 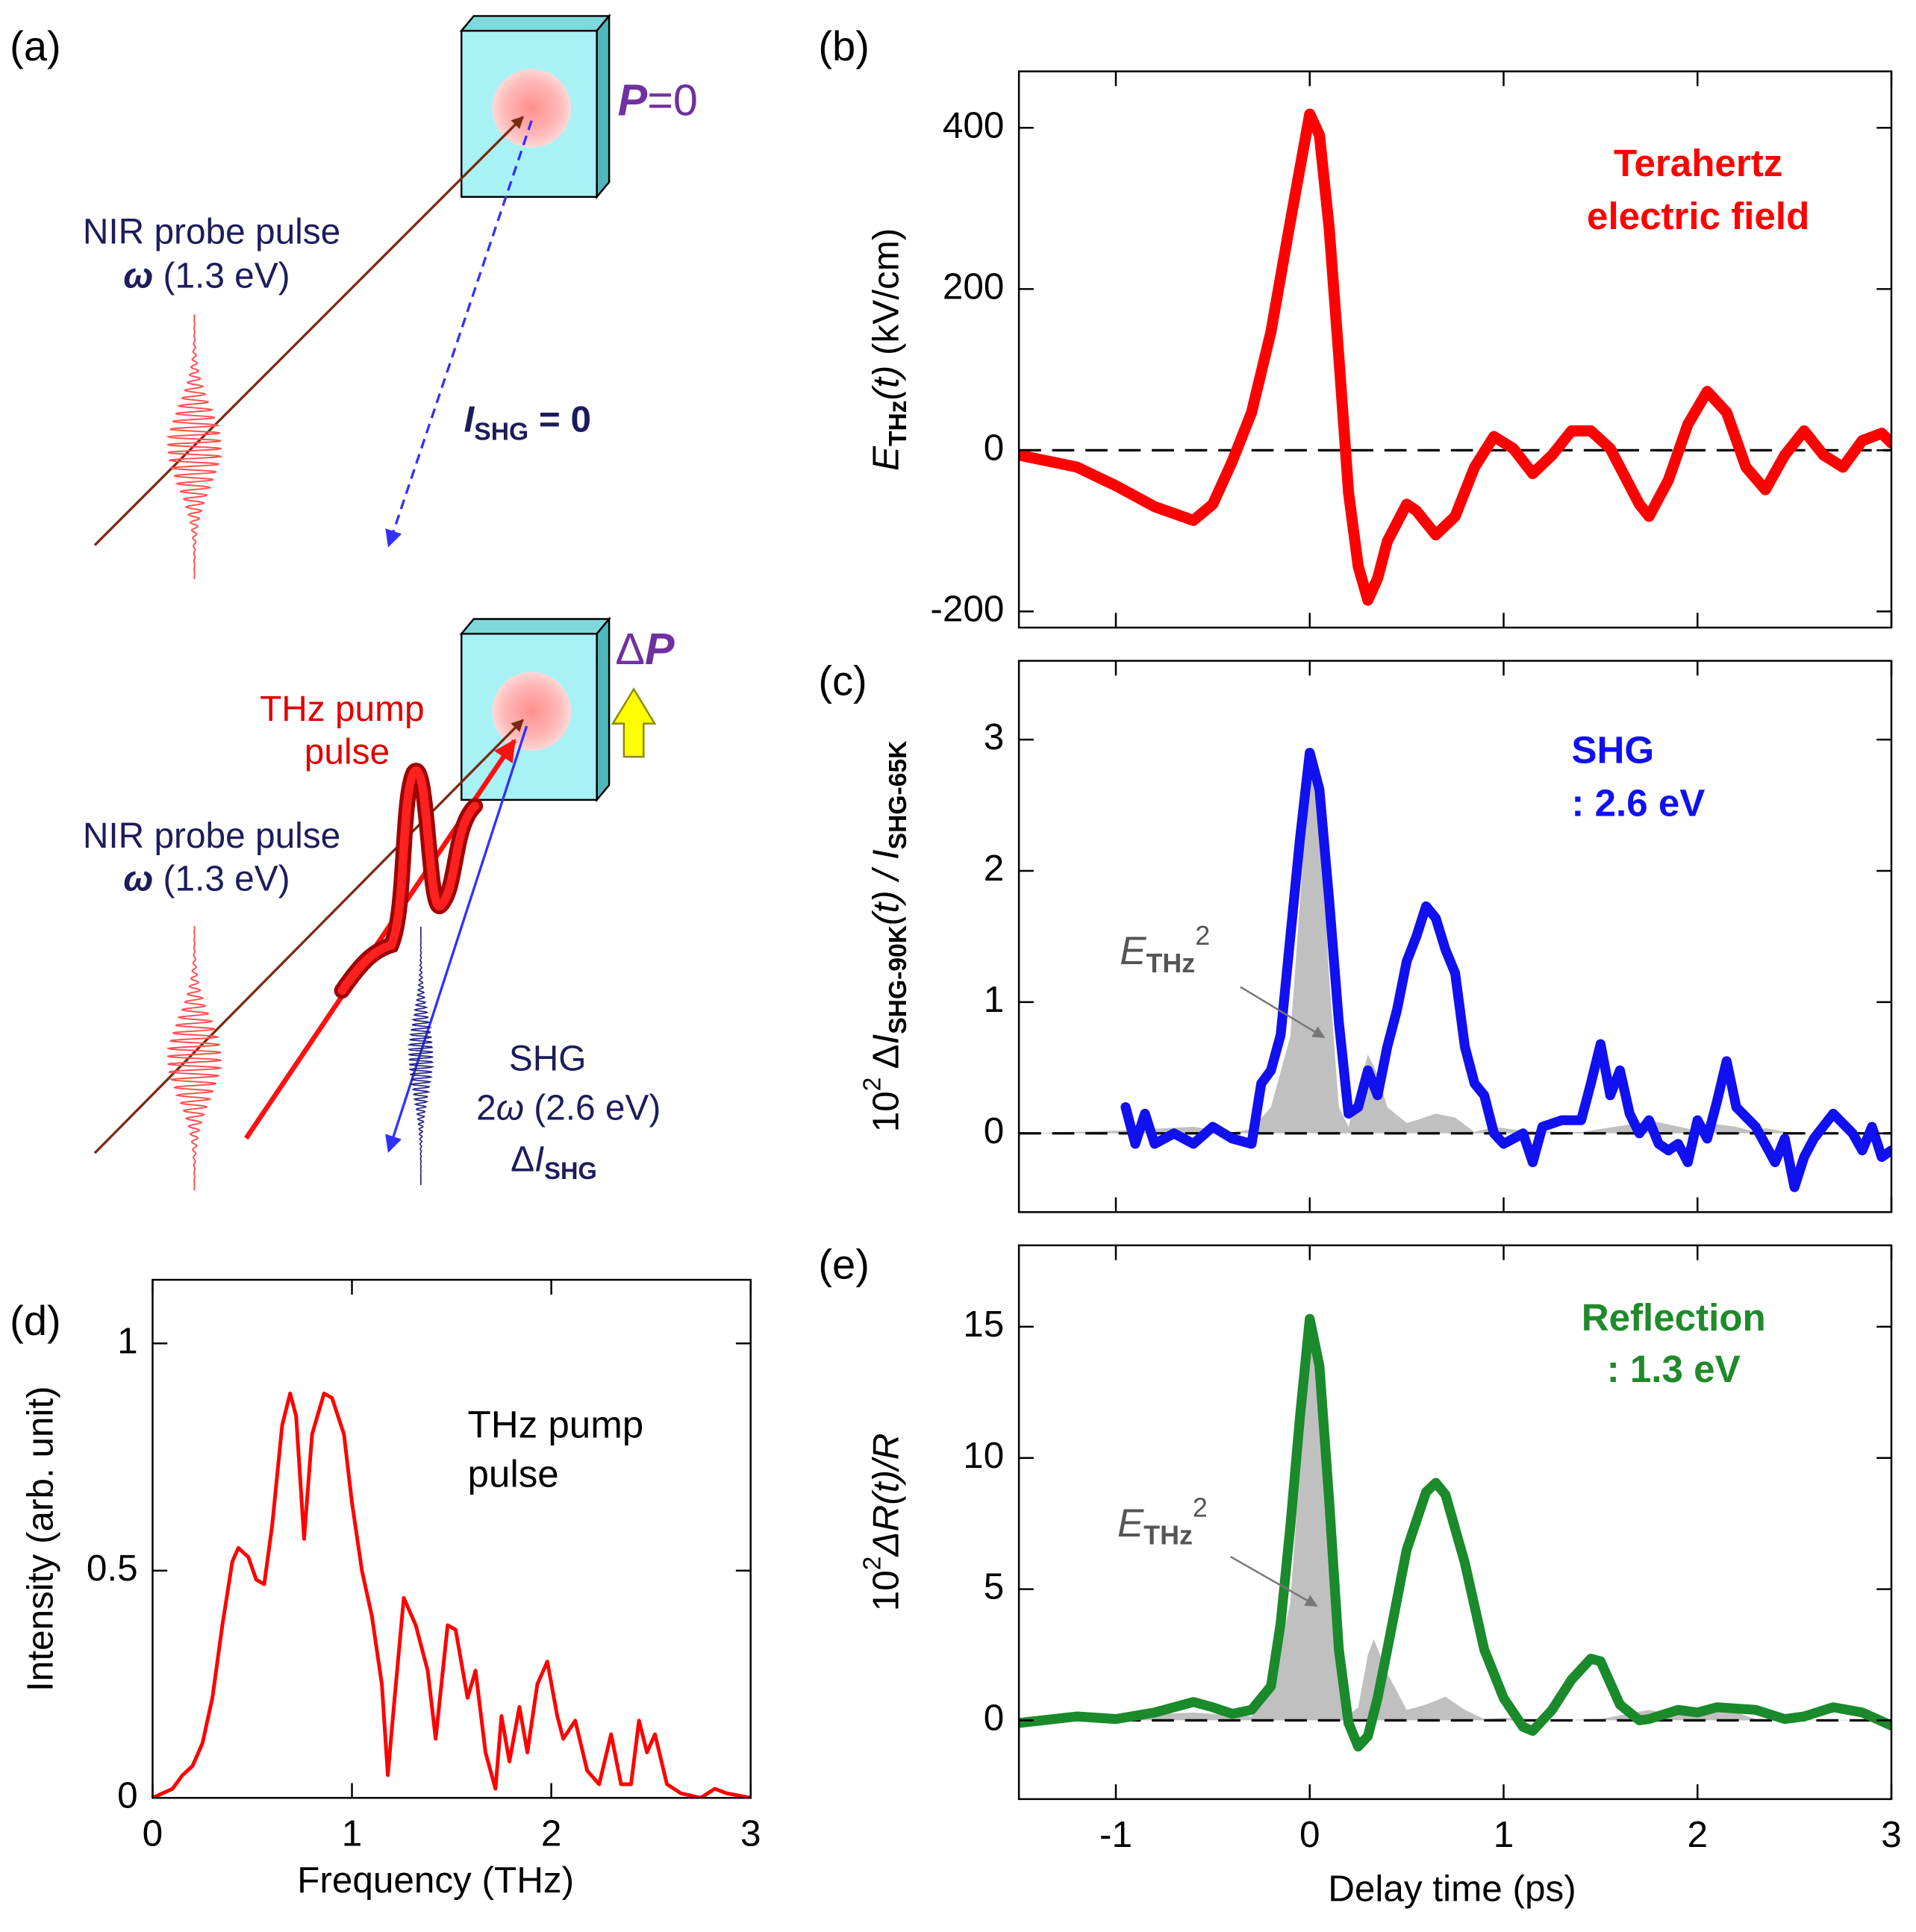 I want to click on diagram-text: NIR probe pulse, so click(x=211, y=231).